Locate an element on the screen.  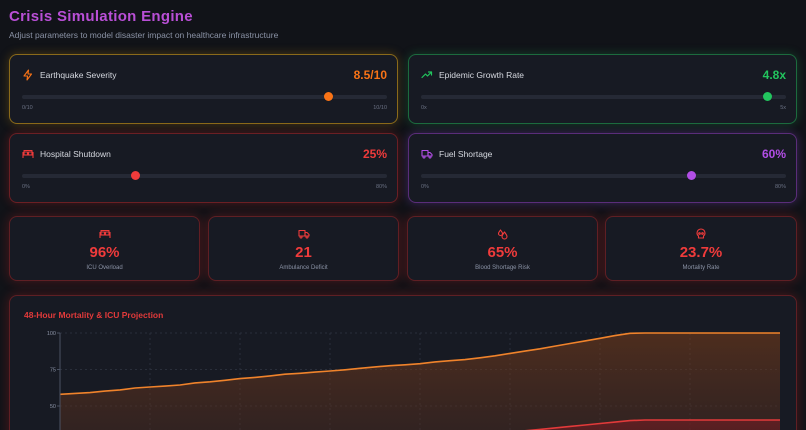
control-label: Hospital Shutdown is located at coordinates (75, 154).